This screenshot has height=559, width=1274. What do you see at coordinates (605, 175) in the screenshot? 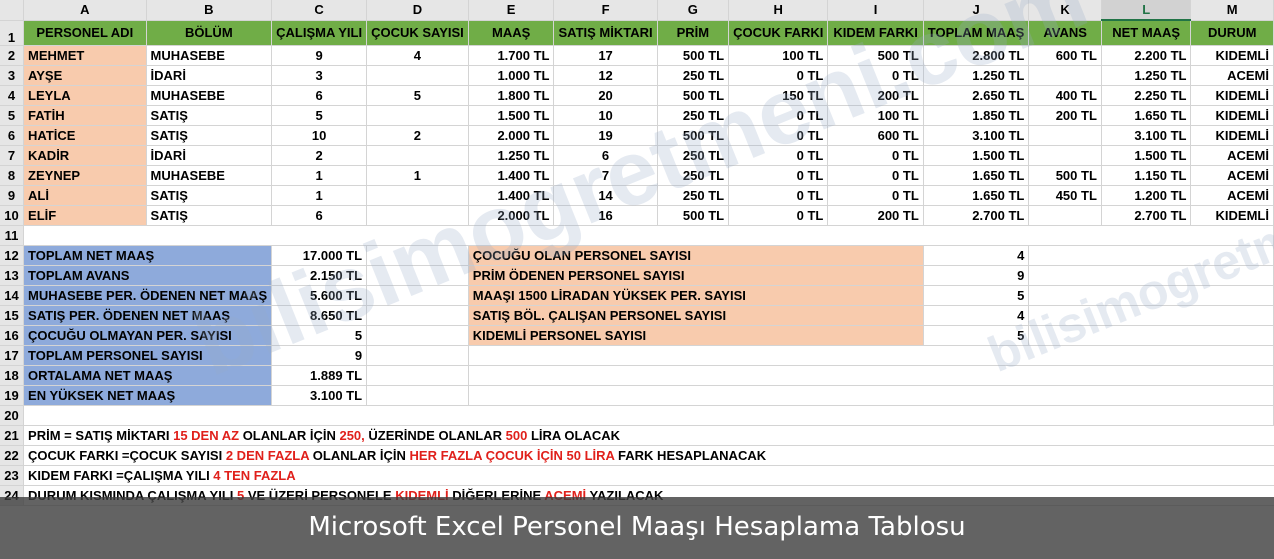
I see `data-cell: 7` at bounding box center [605, 175].